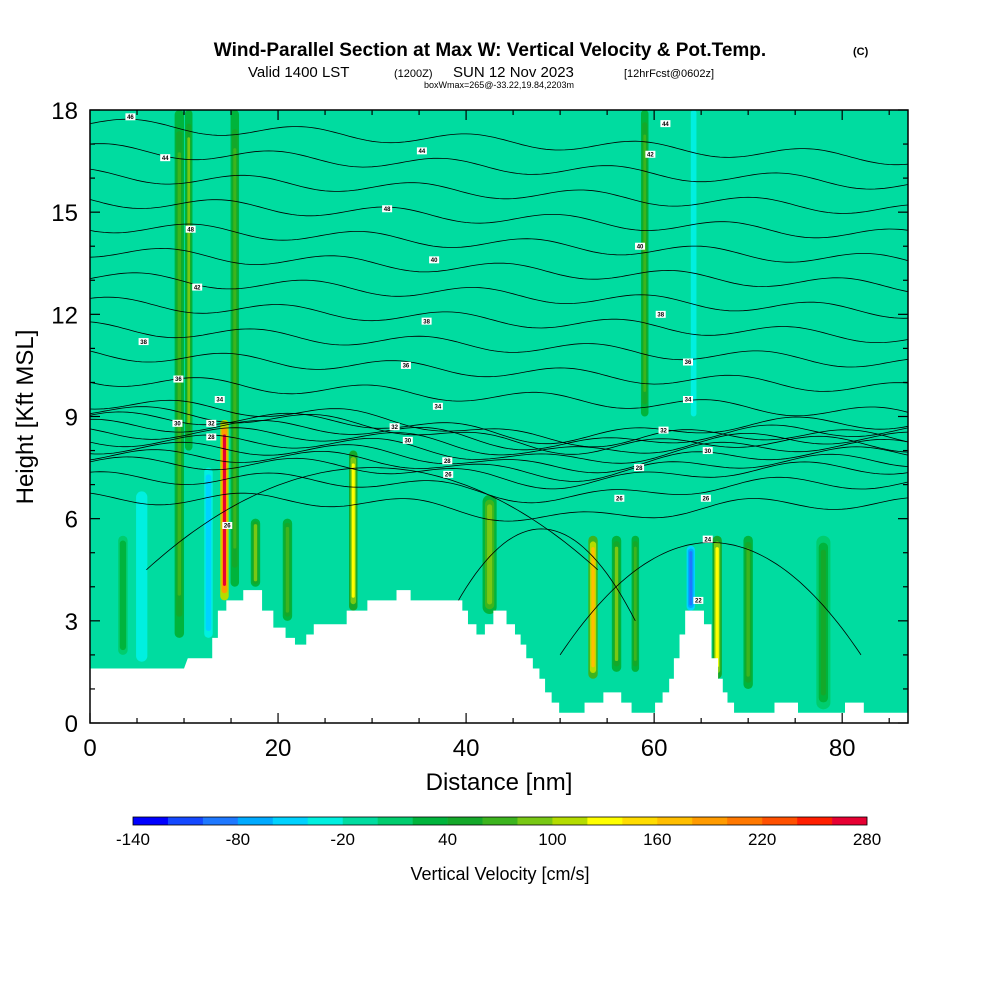  I want to click on isentrope-label: 22, so click(698, 600).